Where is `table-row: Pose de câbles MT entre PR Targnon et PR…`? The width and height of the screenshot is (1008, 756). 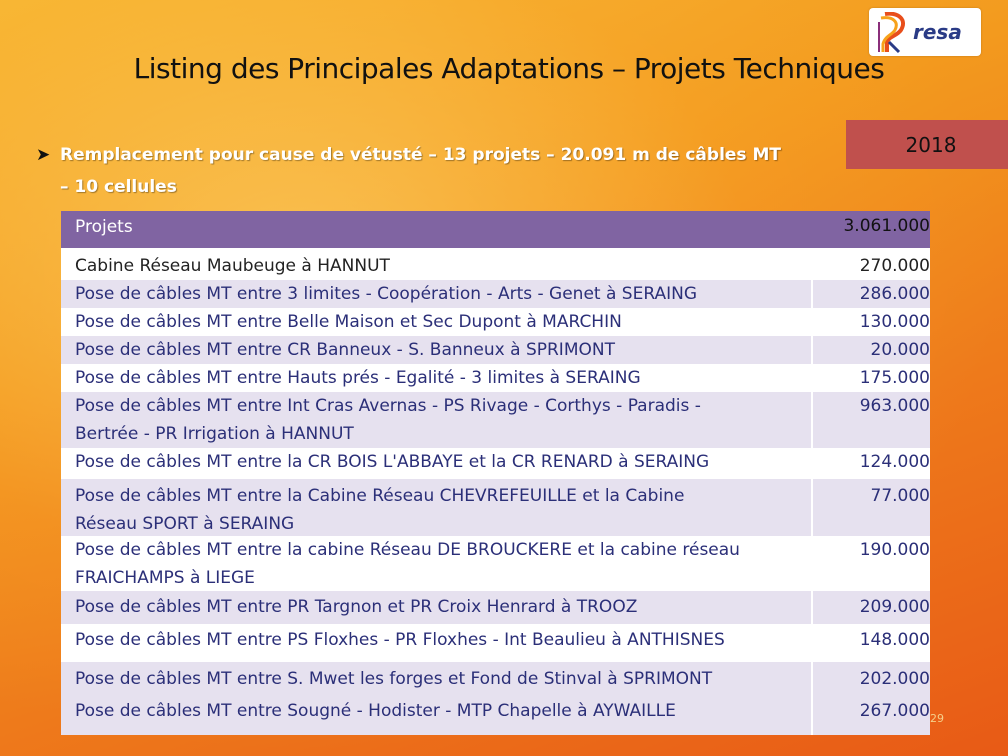
table-row: Pose de câbles MT entre PR Targnon et PR… is located at coordinates (495, 607).